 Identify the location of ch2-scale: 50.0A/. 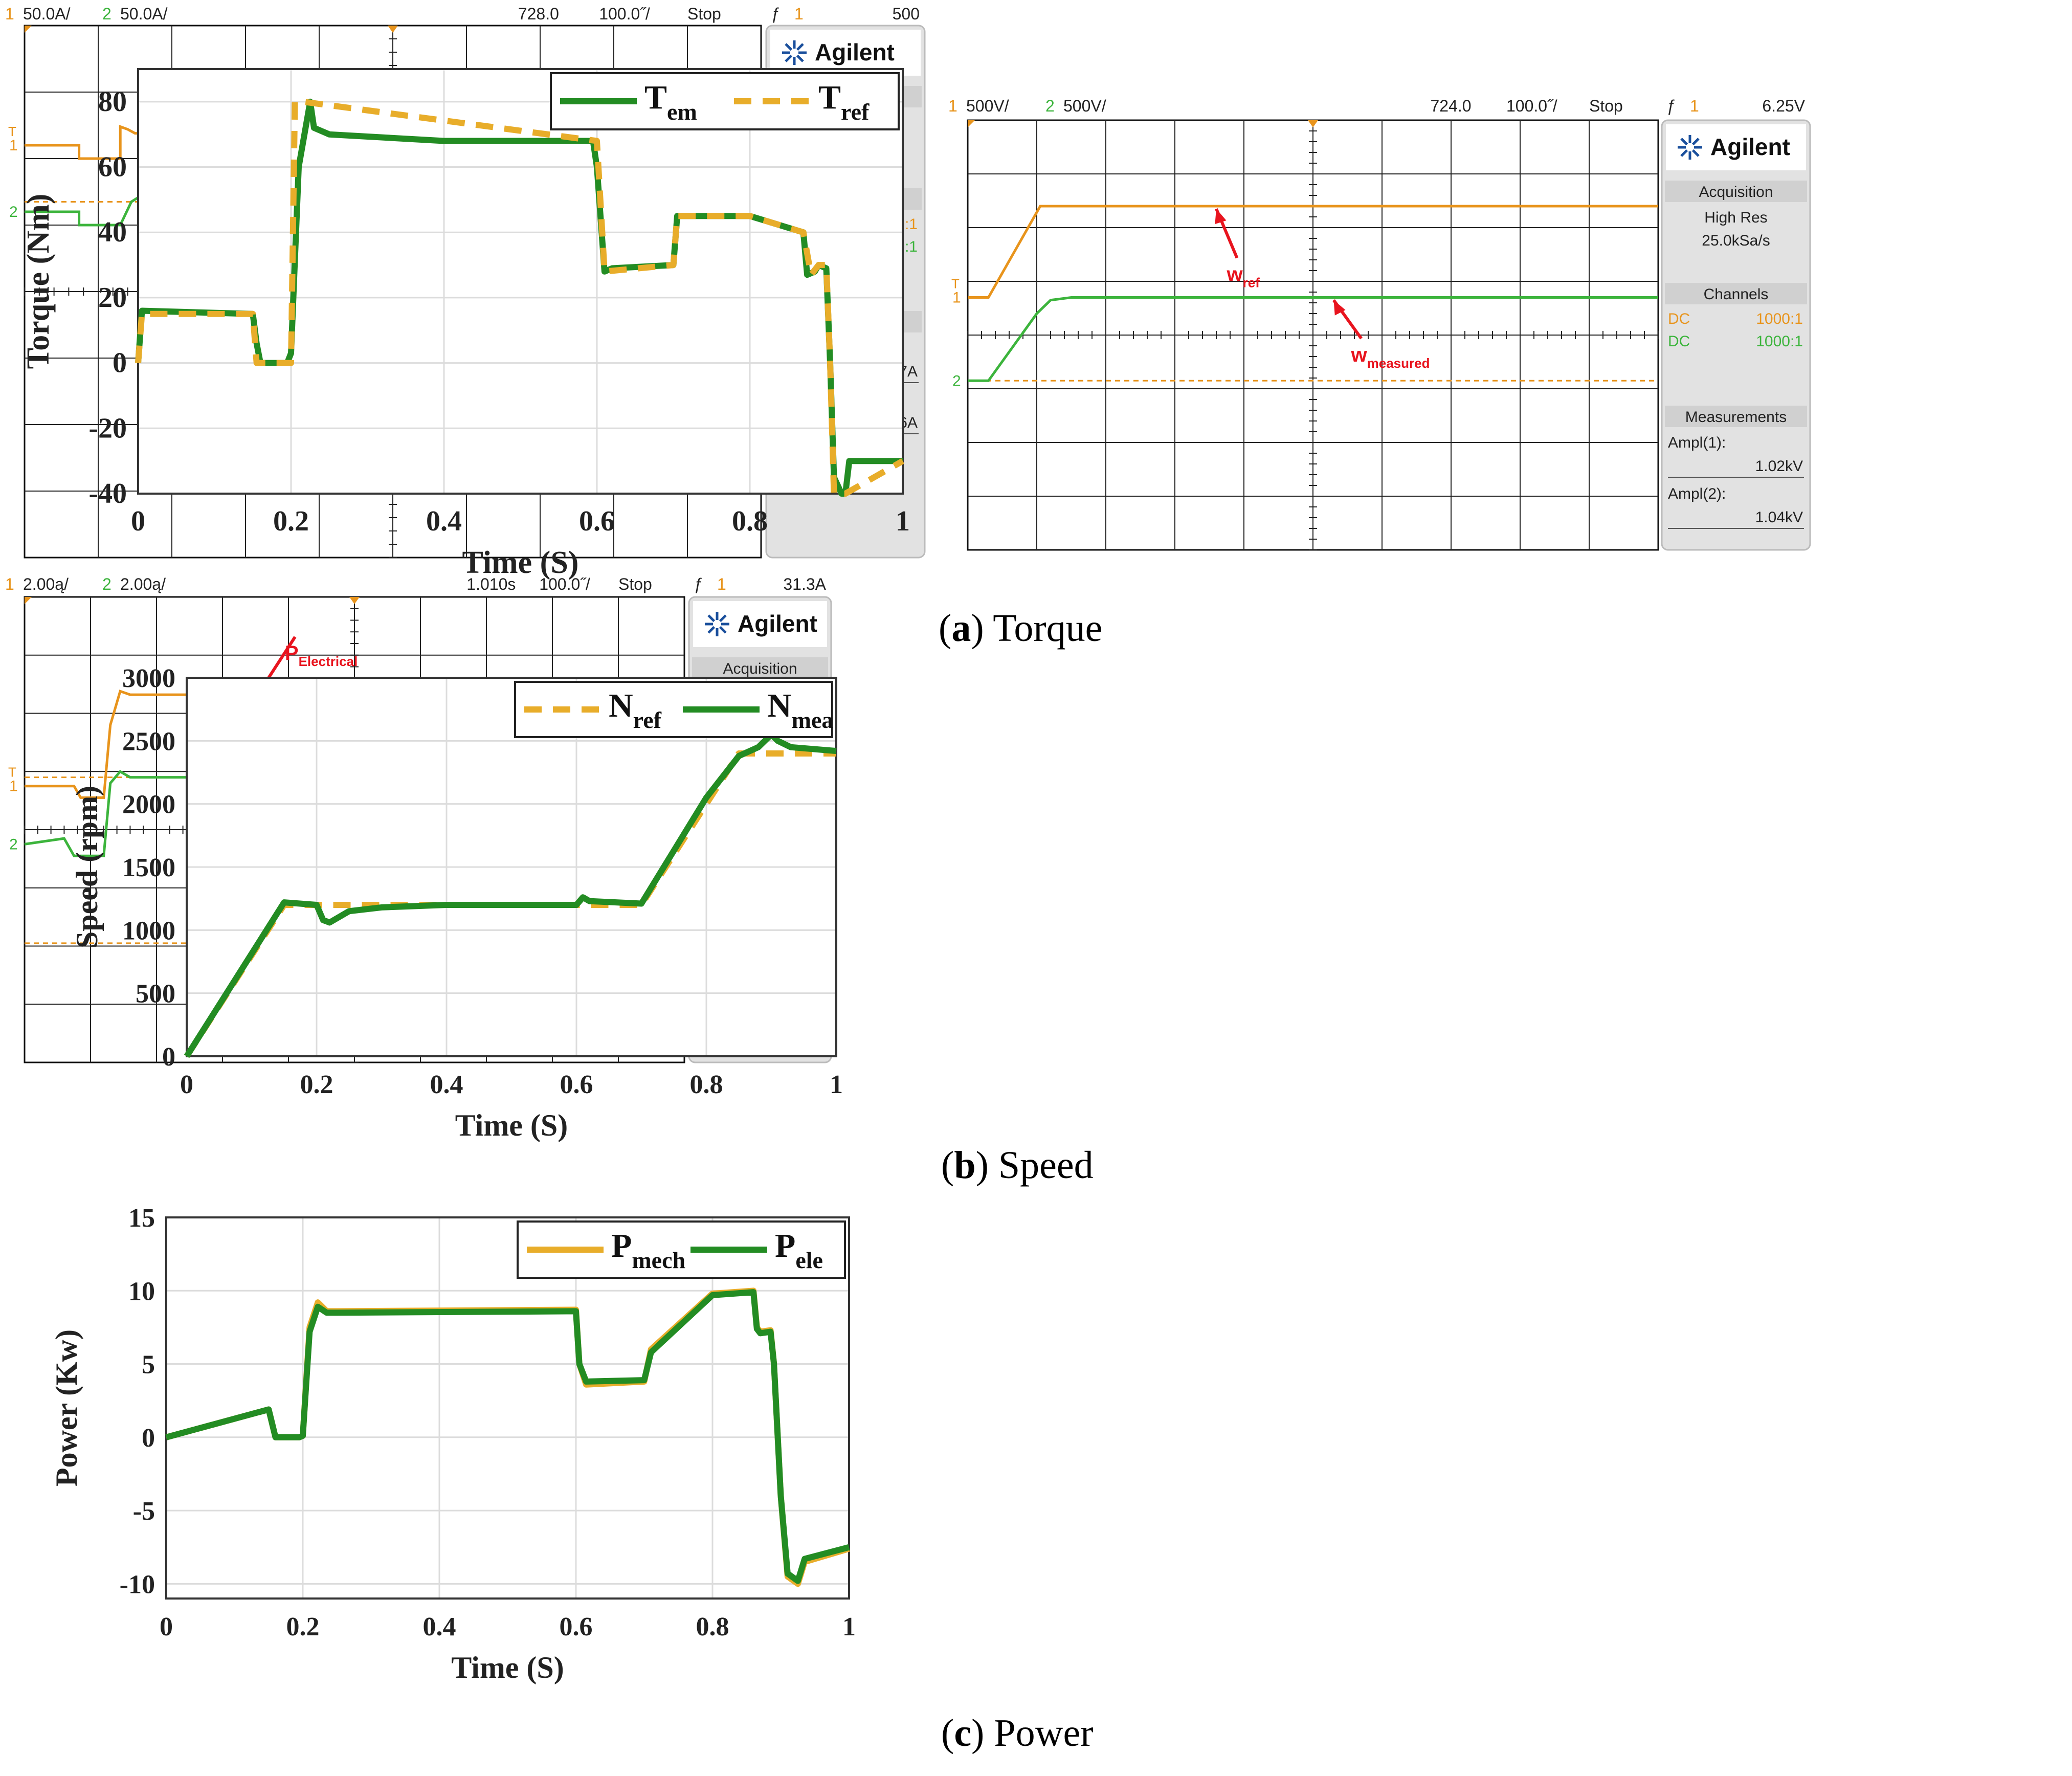
(144, 14).